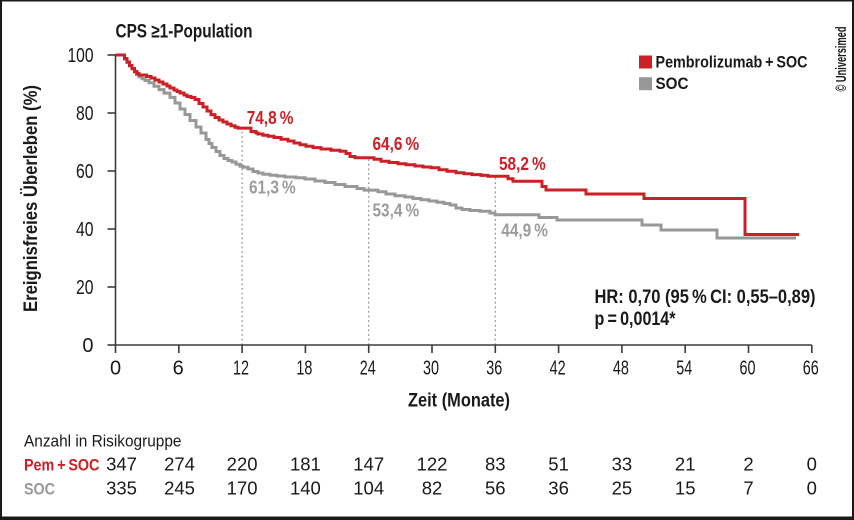 The width and height of the screenshot is (854, 520). Describe the element at coordinates (621, 369) in the screenshot. I see `svg-text: 48` at that location.